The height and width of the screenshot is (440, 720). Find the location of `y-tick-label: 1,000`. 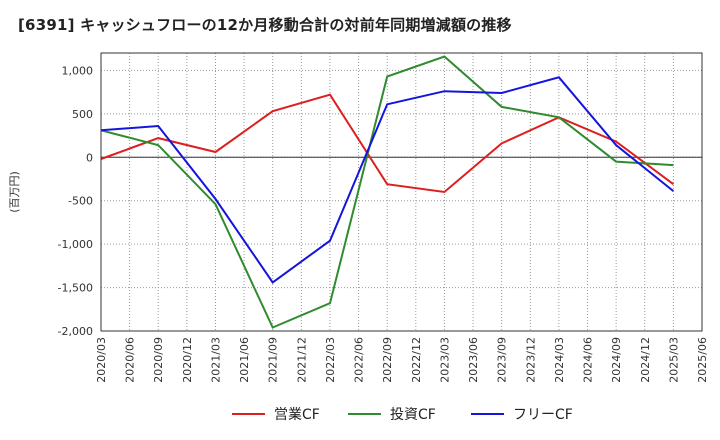

y-tick-label: 1,000 is located at coordinates (78, 70).